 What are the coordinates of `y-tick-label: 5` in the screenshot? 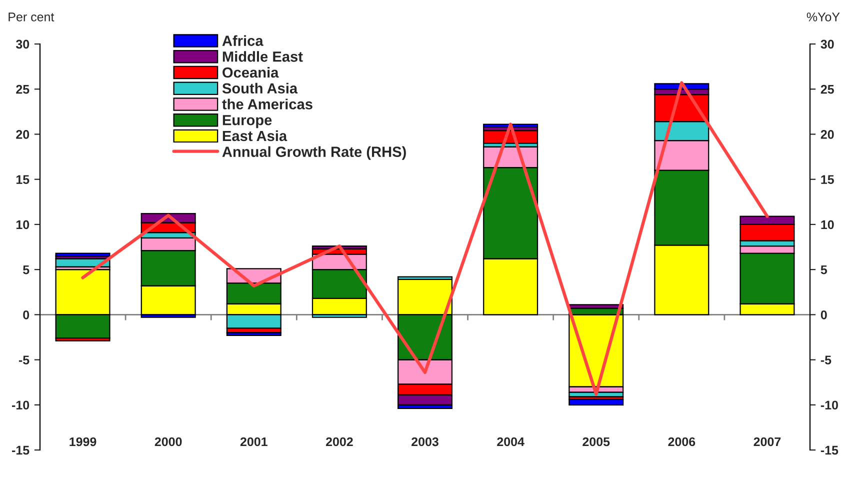 It's located at (26, 269).